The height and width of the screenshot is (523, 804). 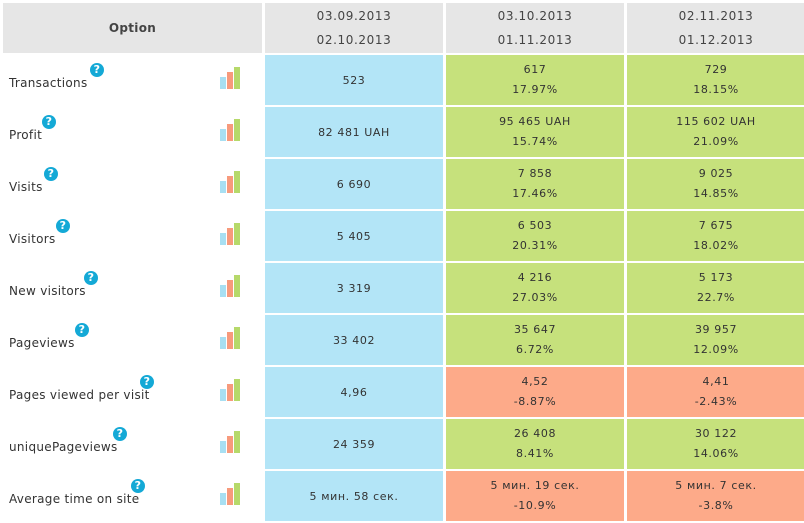 What do you see at coordinates (132, 236) in the screenshot?
I see `row-label-visitors: Visitors?` at bounding box center [132, 236].